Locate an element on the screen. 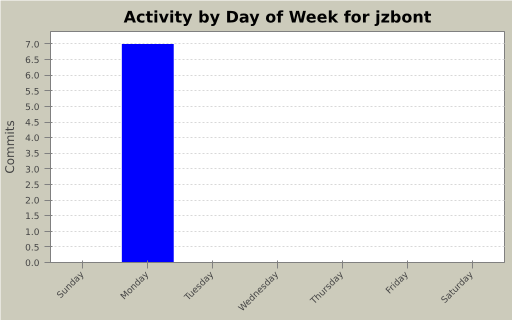 The width and height of the screenshot is (512, 320). y-axis-title: Commits is located at coordinates (10, 147).